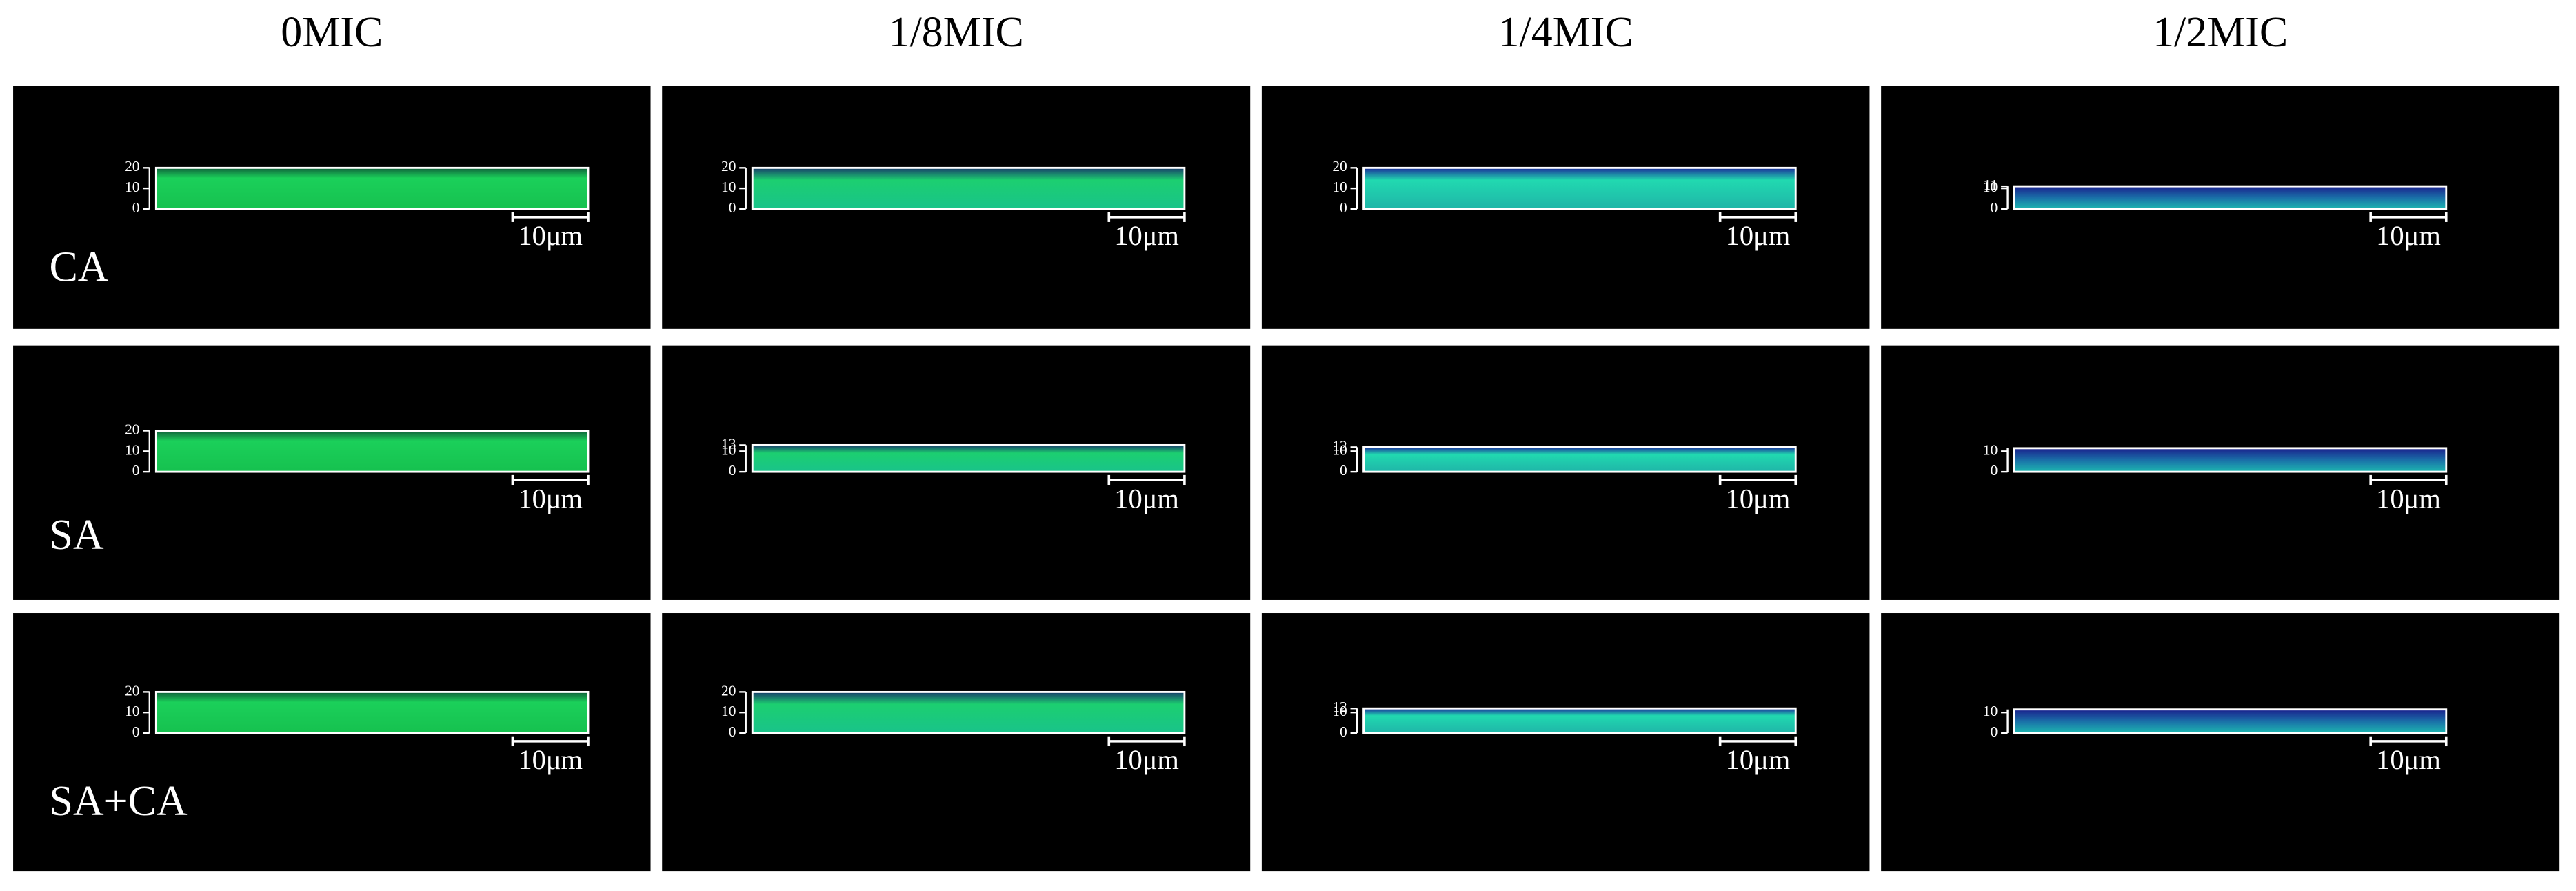  Describe the element at coordinates (76, 535) in the screenshot. I see `row-label: SA` at that location.